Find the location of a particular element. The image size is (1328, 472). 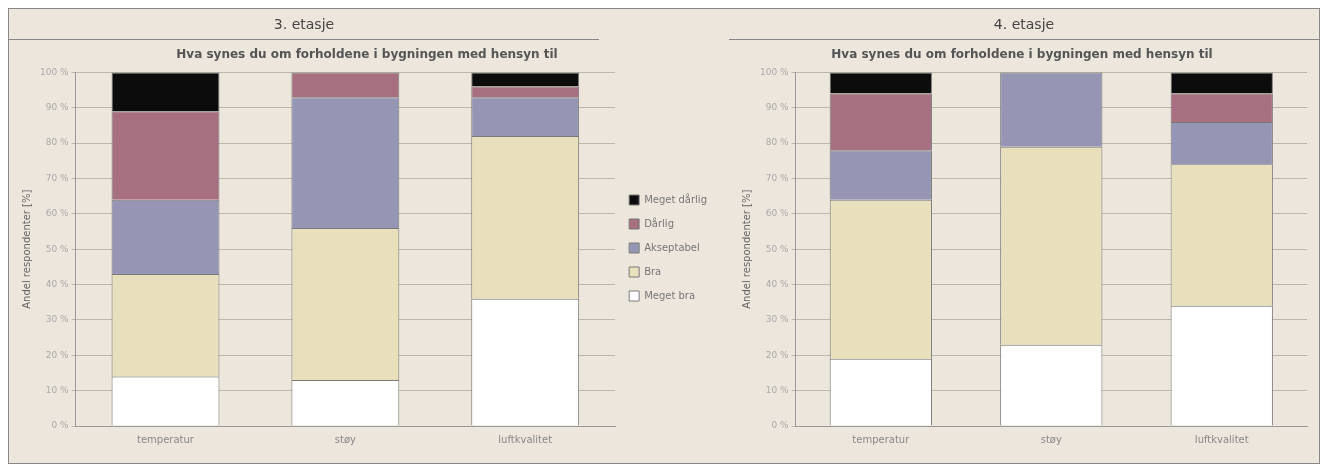

chart-title: 4. etasje is located at coordinates (1024, 24).